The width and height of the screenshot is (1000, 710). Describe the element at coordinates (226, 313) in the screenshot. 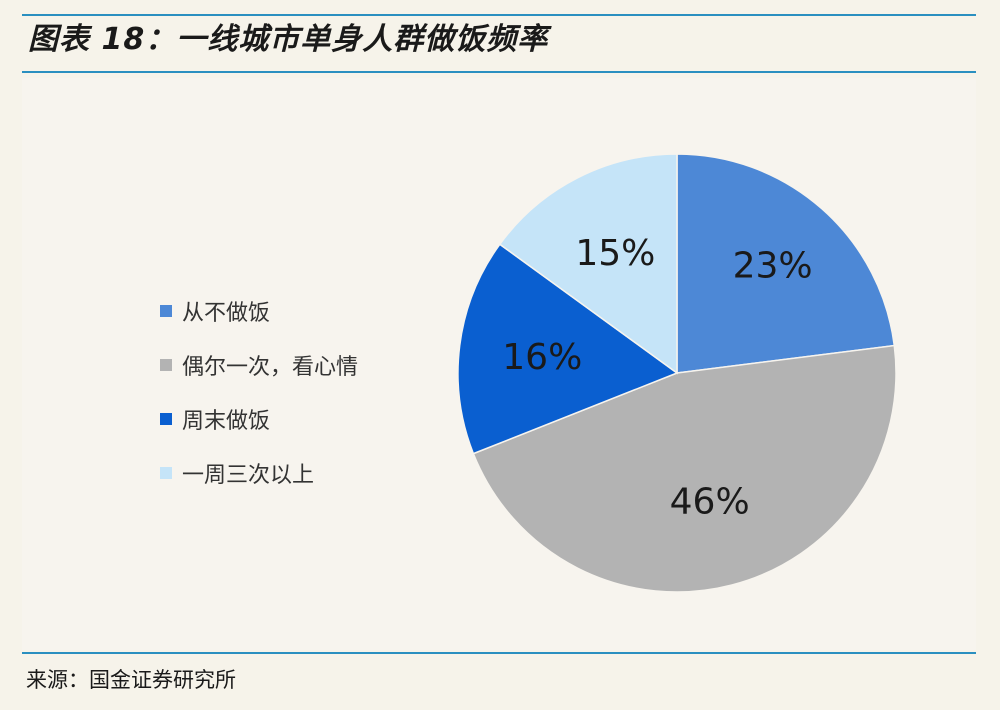

I see `legend-label: 从不做饭` at that location.